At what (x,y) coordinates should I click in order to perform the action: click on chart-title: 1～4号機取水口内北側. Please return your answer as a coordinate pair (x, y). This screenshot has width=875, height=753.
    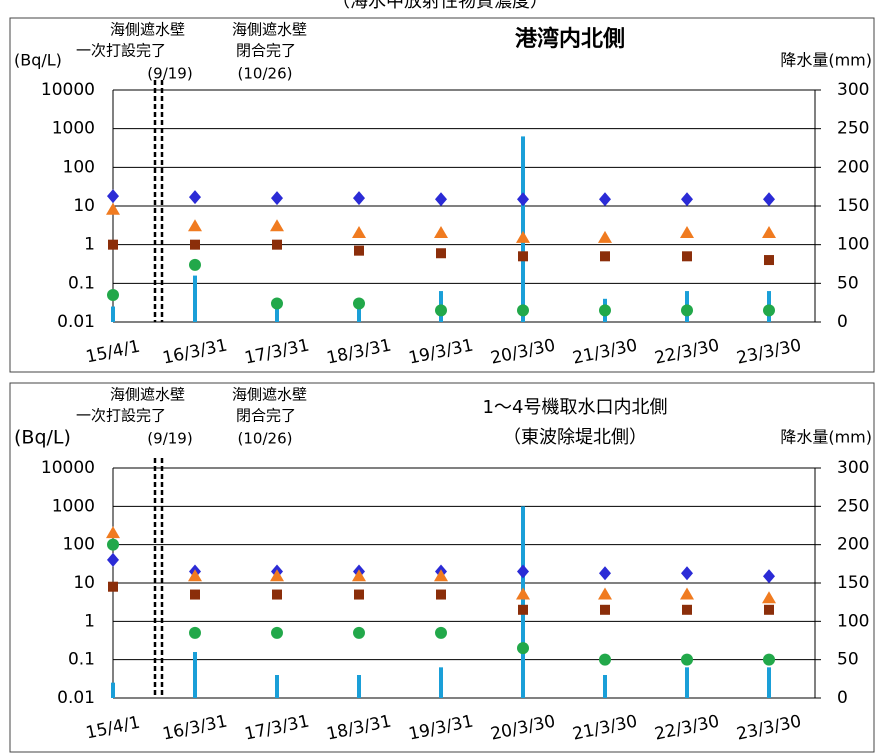
    Looking at the image, I should click on (575, 407).